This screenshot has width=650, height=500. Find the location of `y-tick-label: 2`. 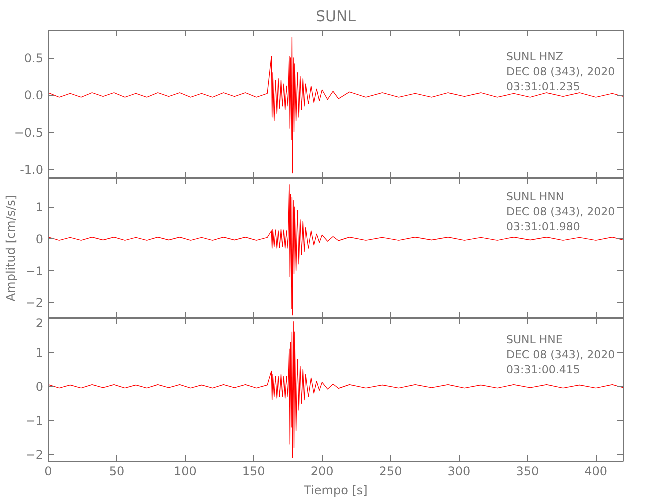

y-tick-label: 2 is located at coordinates (40, 323).